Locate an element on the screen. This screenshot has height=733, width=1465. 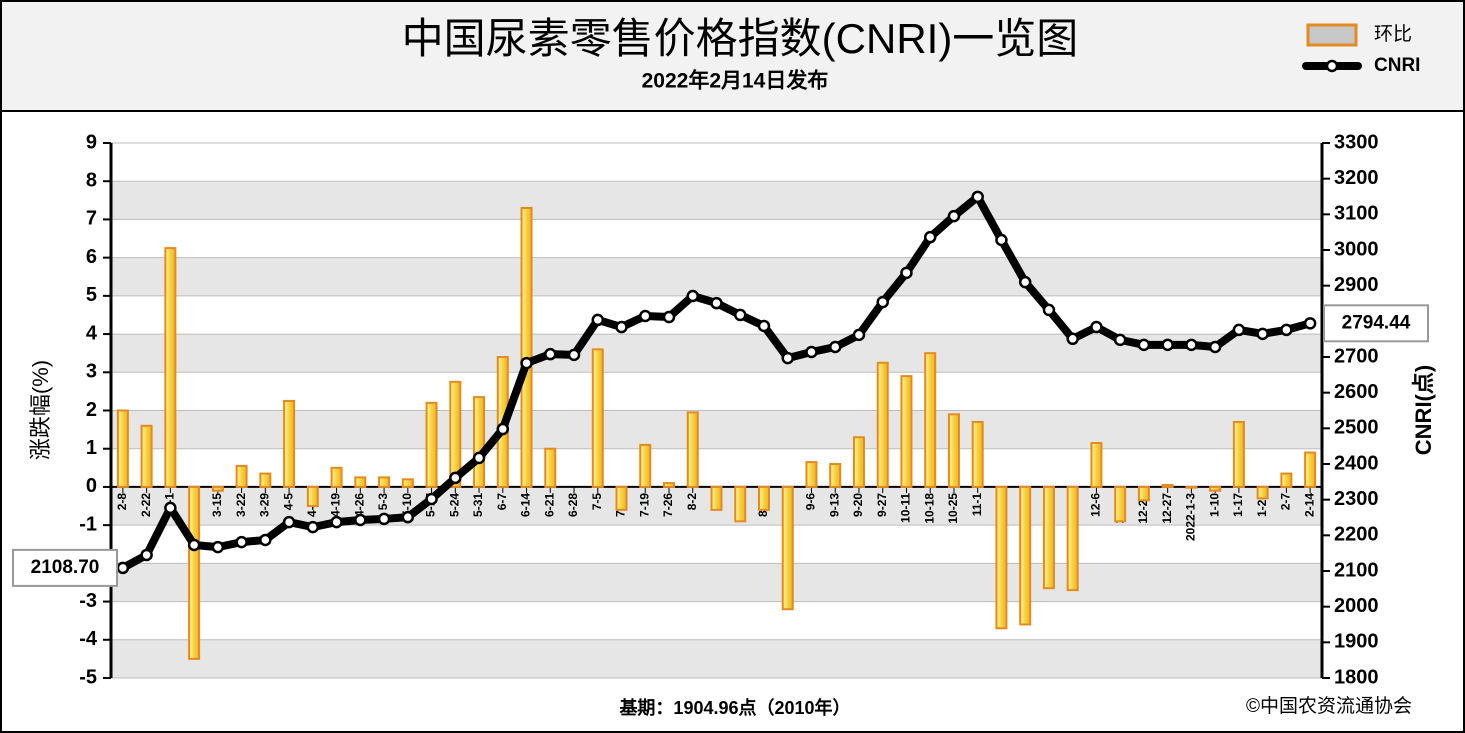
x-tick-label: 7-19 is located at coordinates (644, 505).